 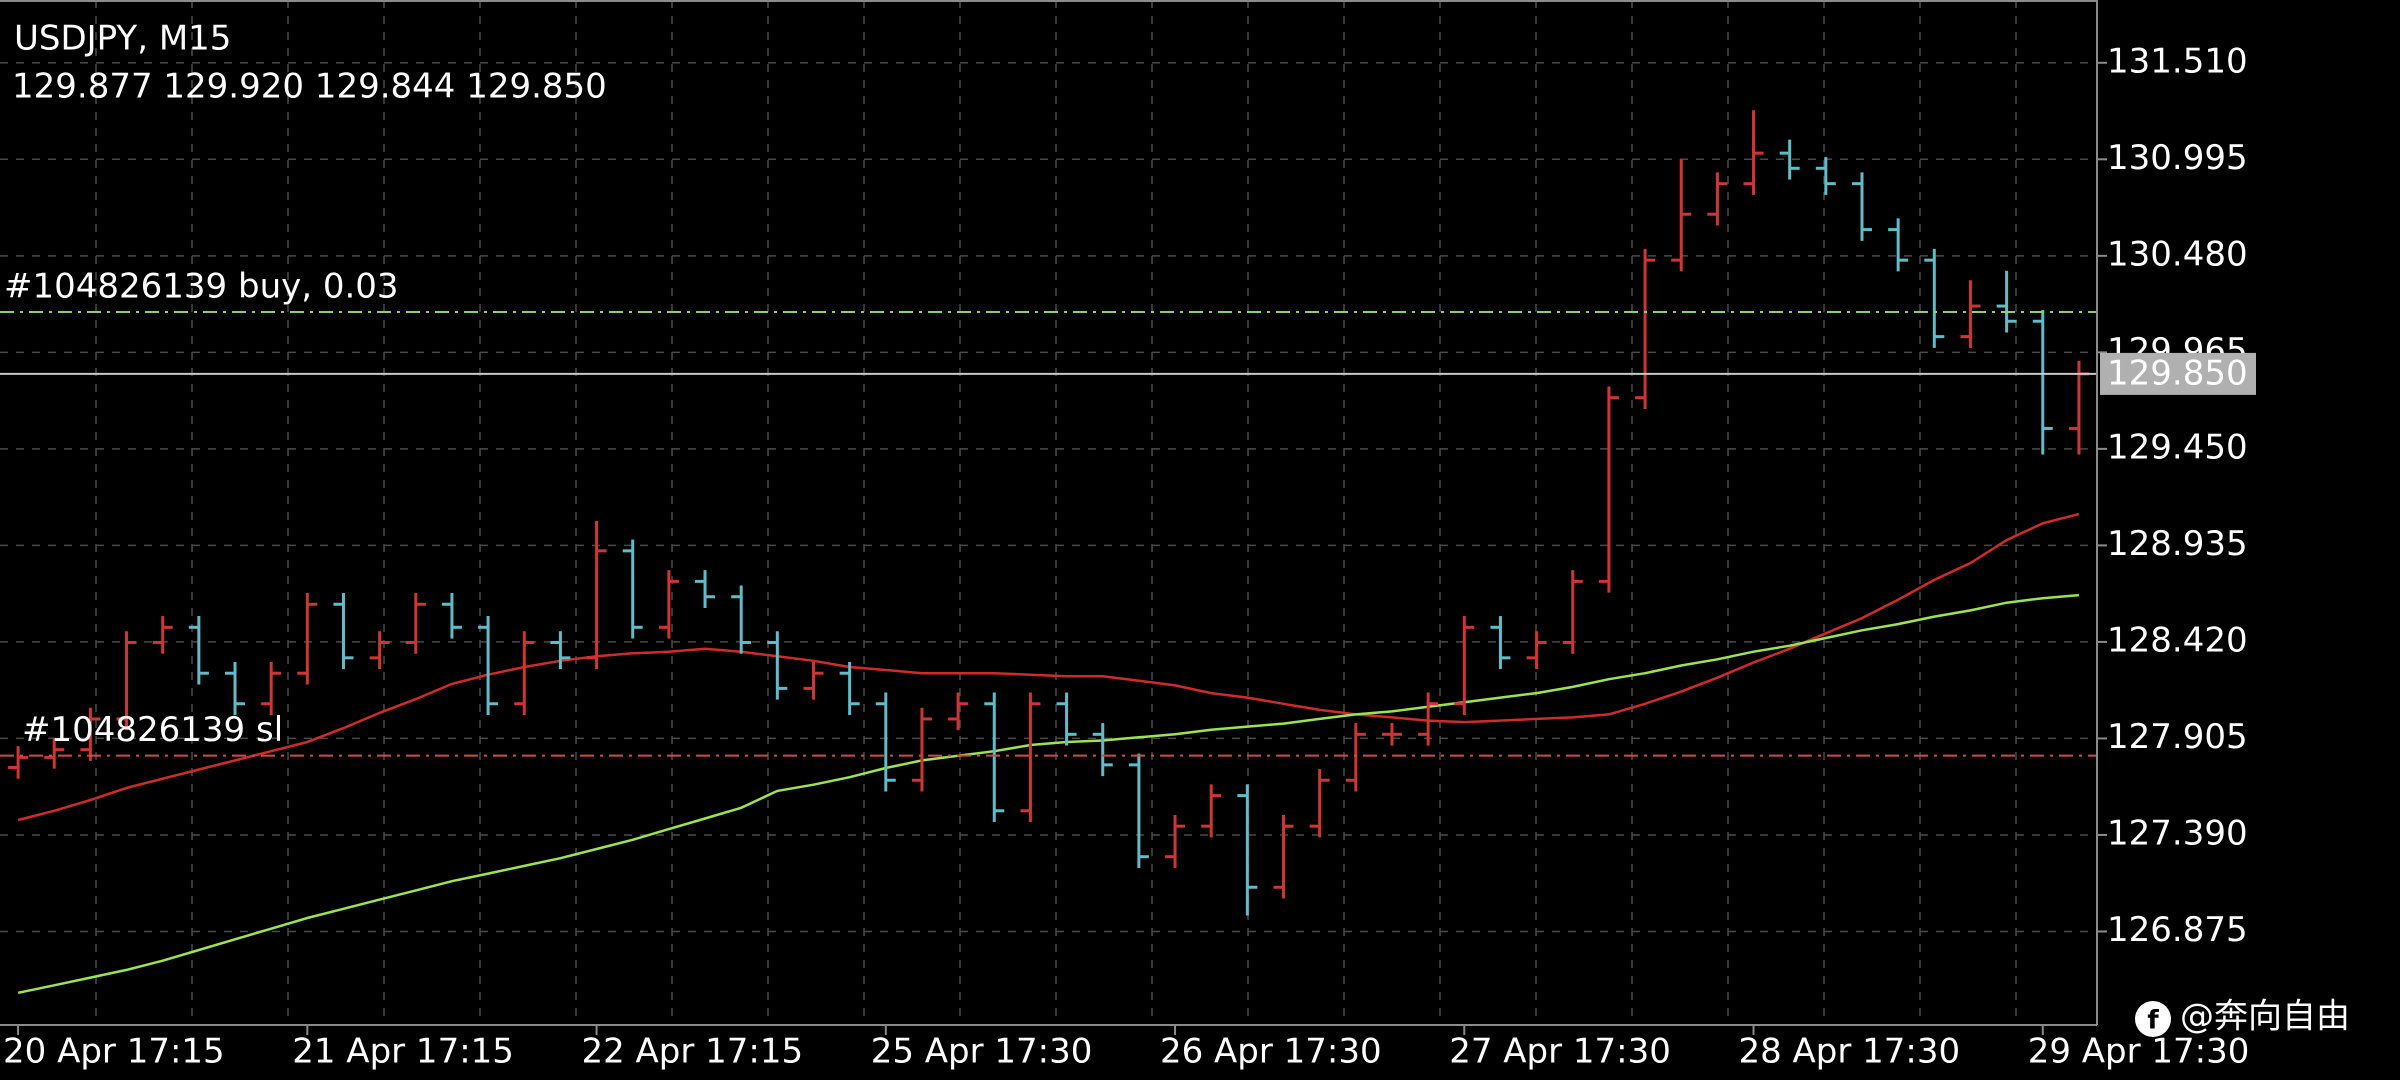 I want to click on svg-text: f, so click(x=2153, y=1021).